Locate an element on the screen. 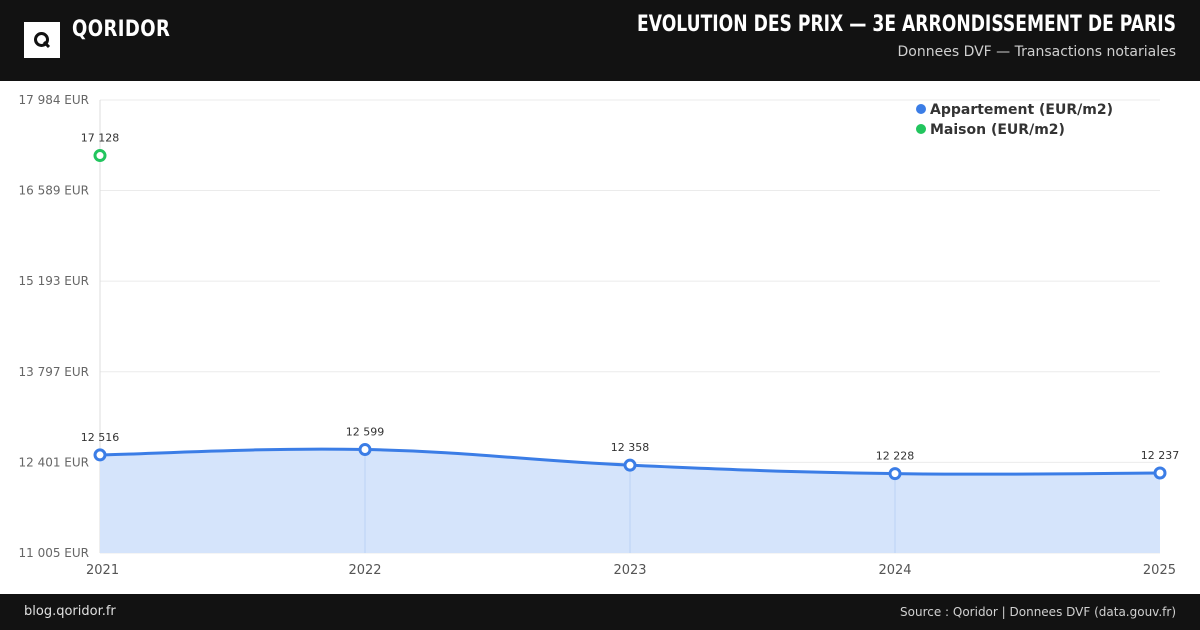 The height and width of the screenshot is (630, 1200). x-tick-label: 2021 is located at coordinates (102, 570).